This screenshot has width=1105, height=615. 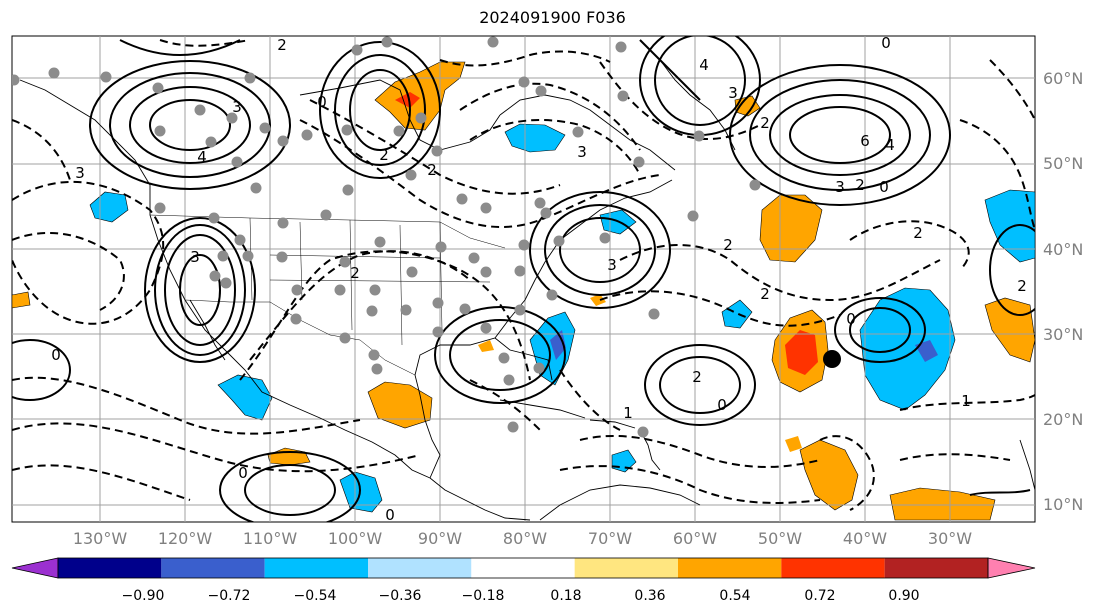 What do you see at coordinates (620, 502) in the screenshot?
I see `coast-sa` at bounding box center [620, 502].